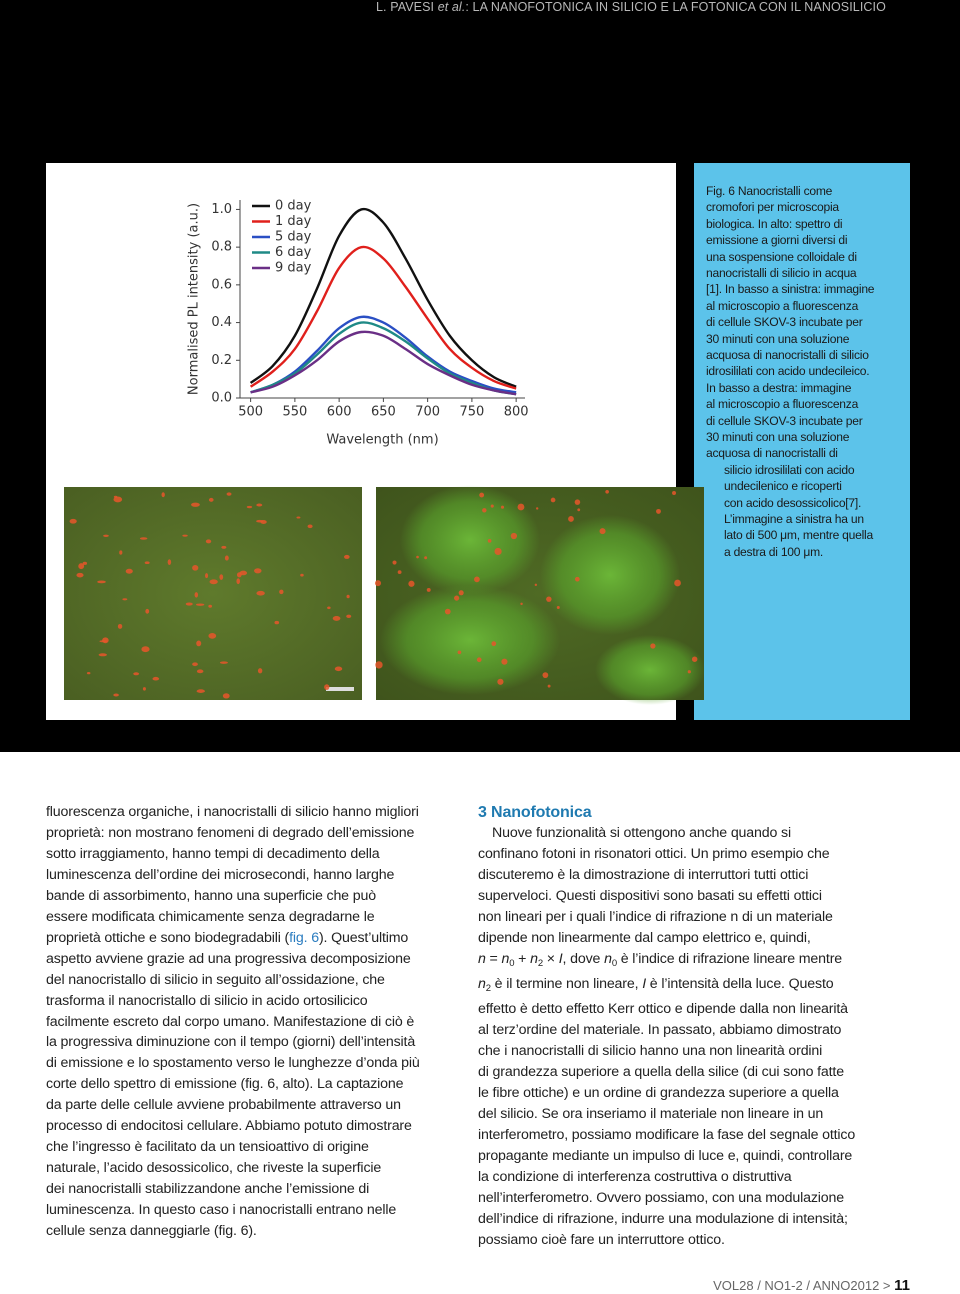 This screenshot has width=960, height=1294. Describe the element at coordinates (650, 670) in the screenshot. I see `cell` at that location.